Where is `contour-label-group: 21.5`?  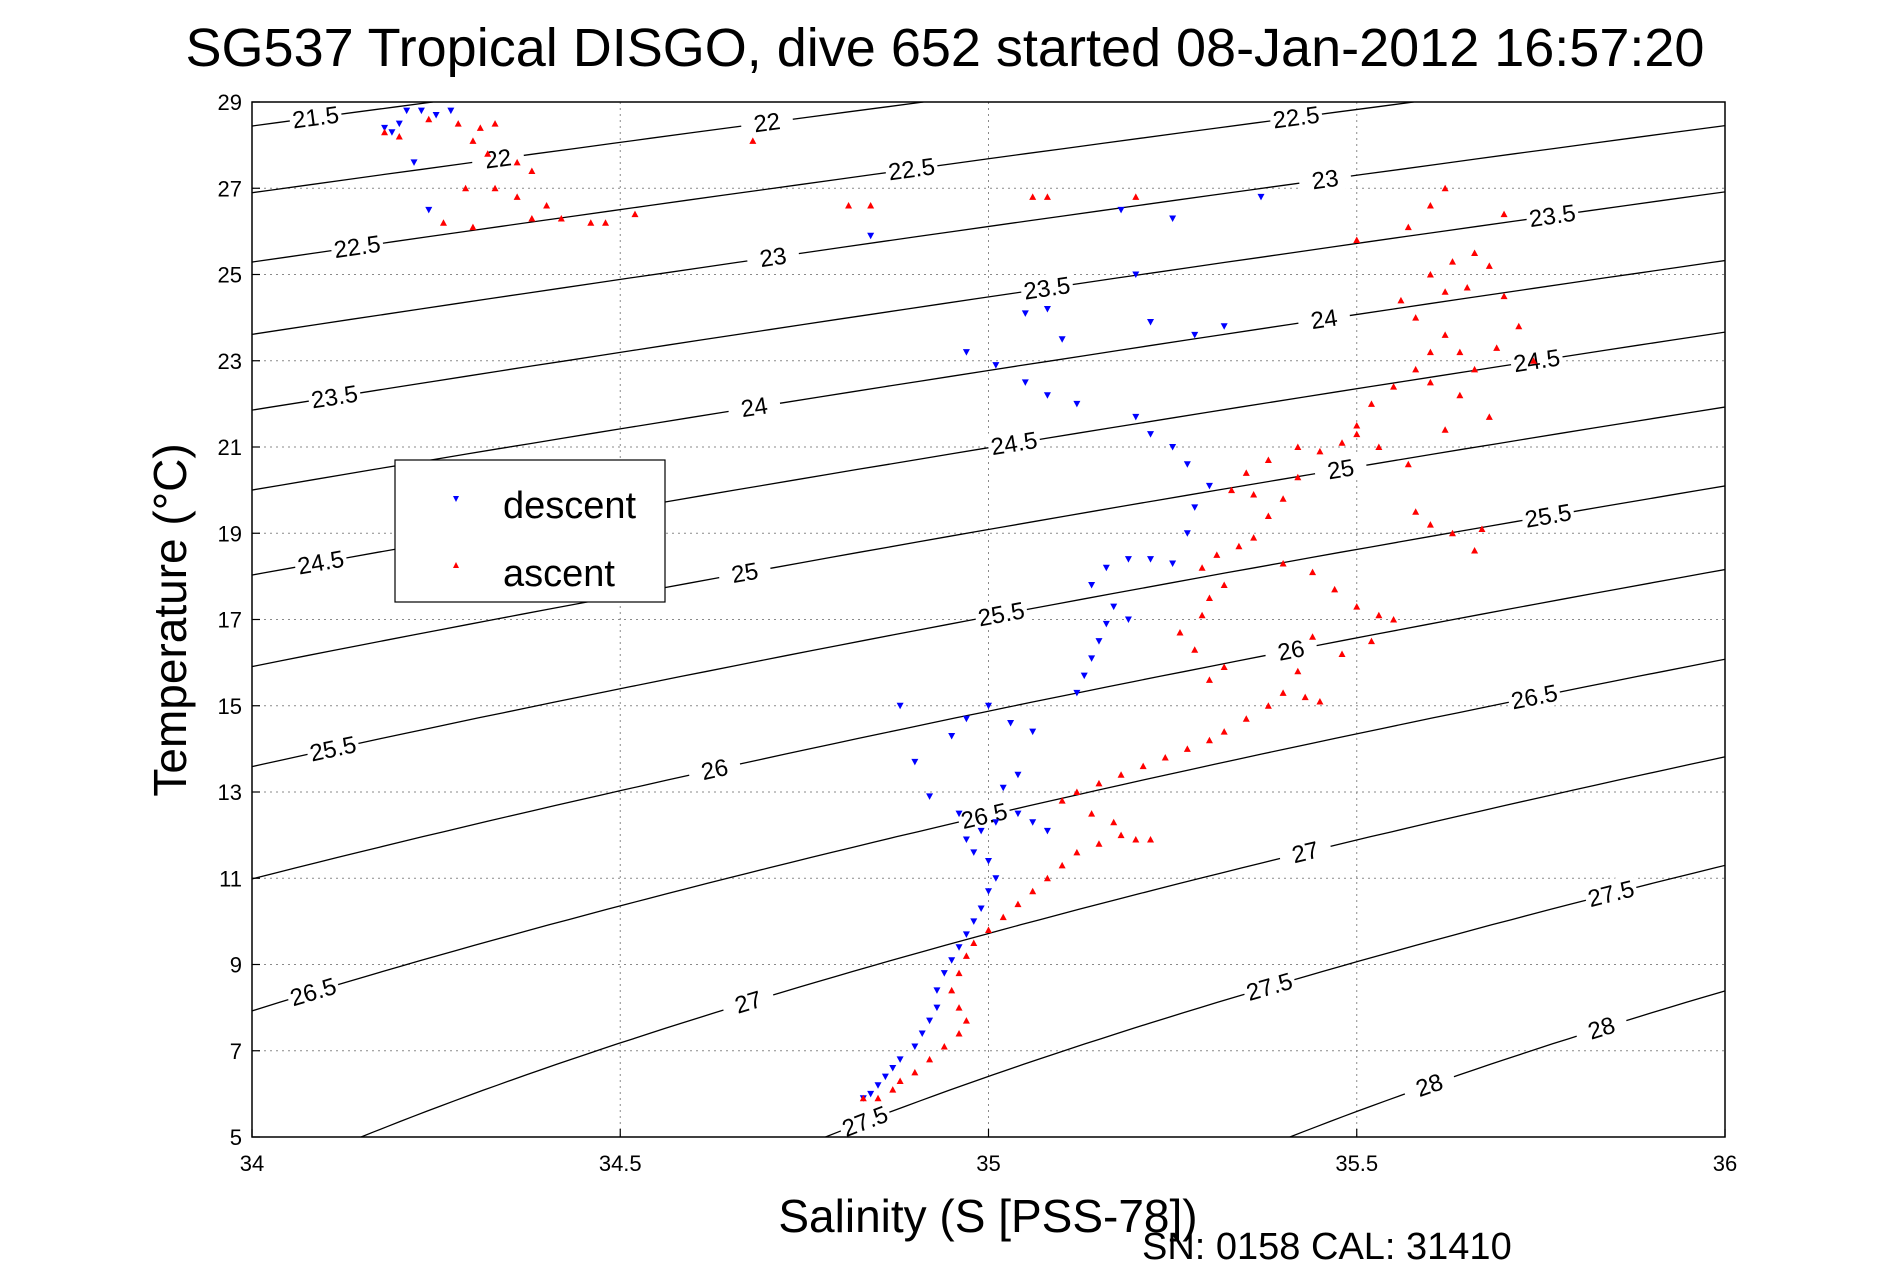 contour-label-group: 21.5 is located at coordinates (315, 118).